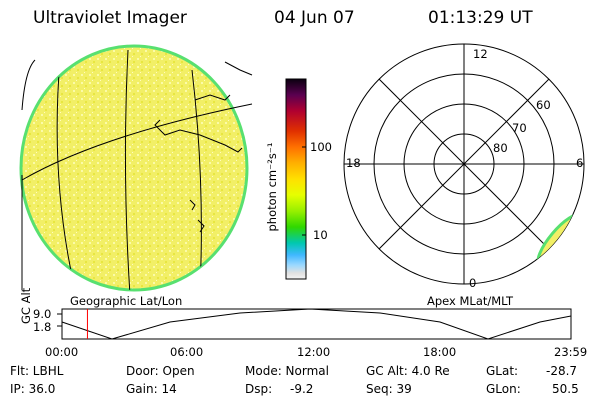 This screenshot has height=400, width=600. I want to click on mode-status: Mode: Normal, so click(287, 371).